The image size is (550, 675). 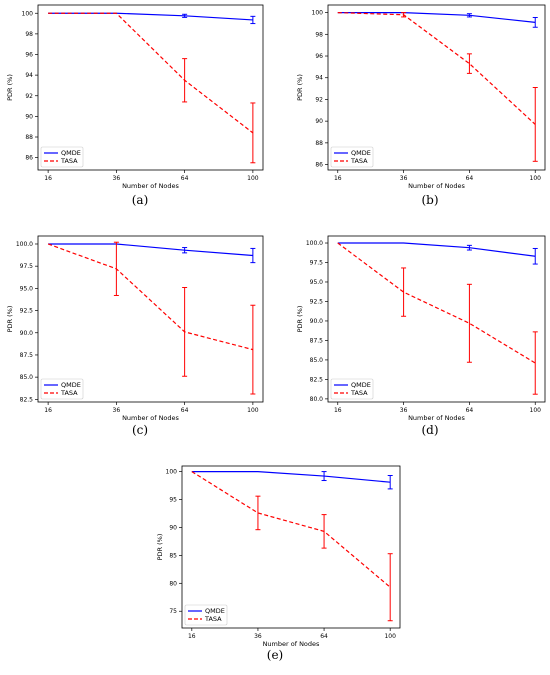 I want to click on panel-a-xtick-label: 16, so click(x=48, y=178).